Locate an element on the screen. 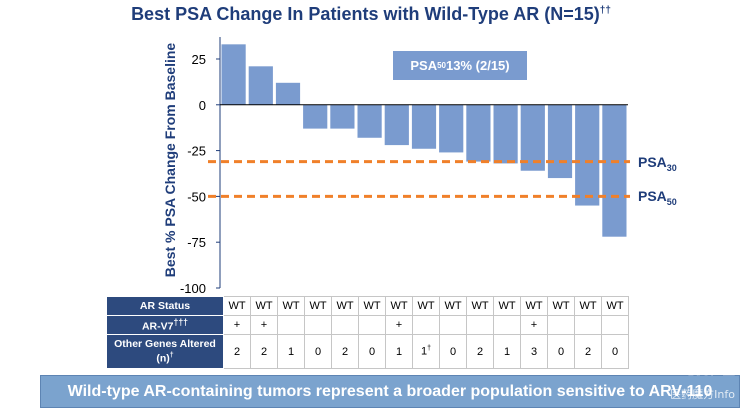  table-cell: 1† is located at coordinates (426, 351).